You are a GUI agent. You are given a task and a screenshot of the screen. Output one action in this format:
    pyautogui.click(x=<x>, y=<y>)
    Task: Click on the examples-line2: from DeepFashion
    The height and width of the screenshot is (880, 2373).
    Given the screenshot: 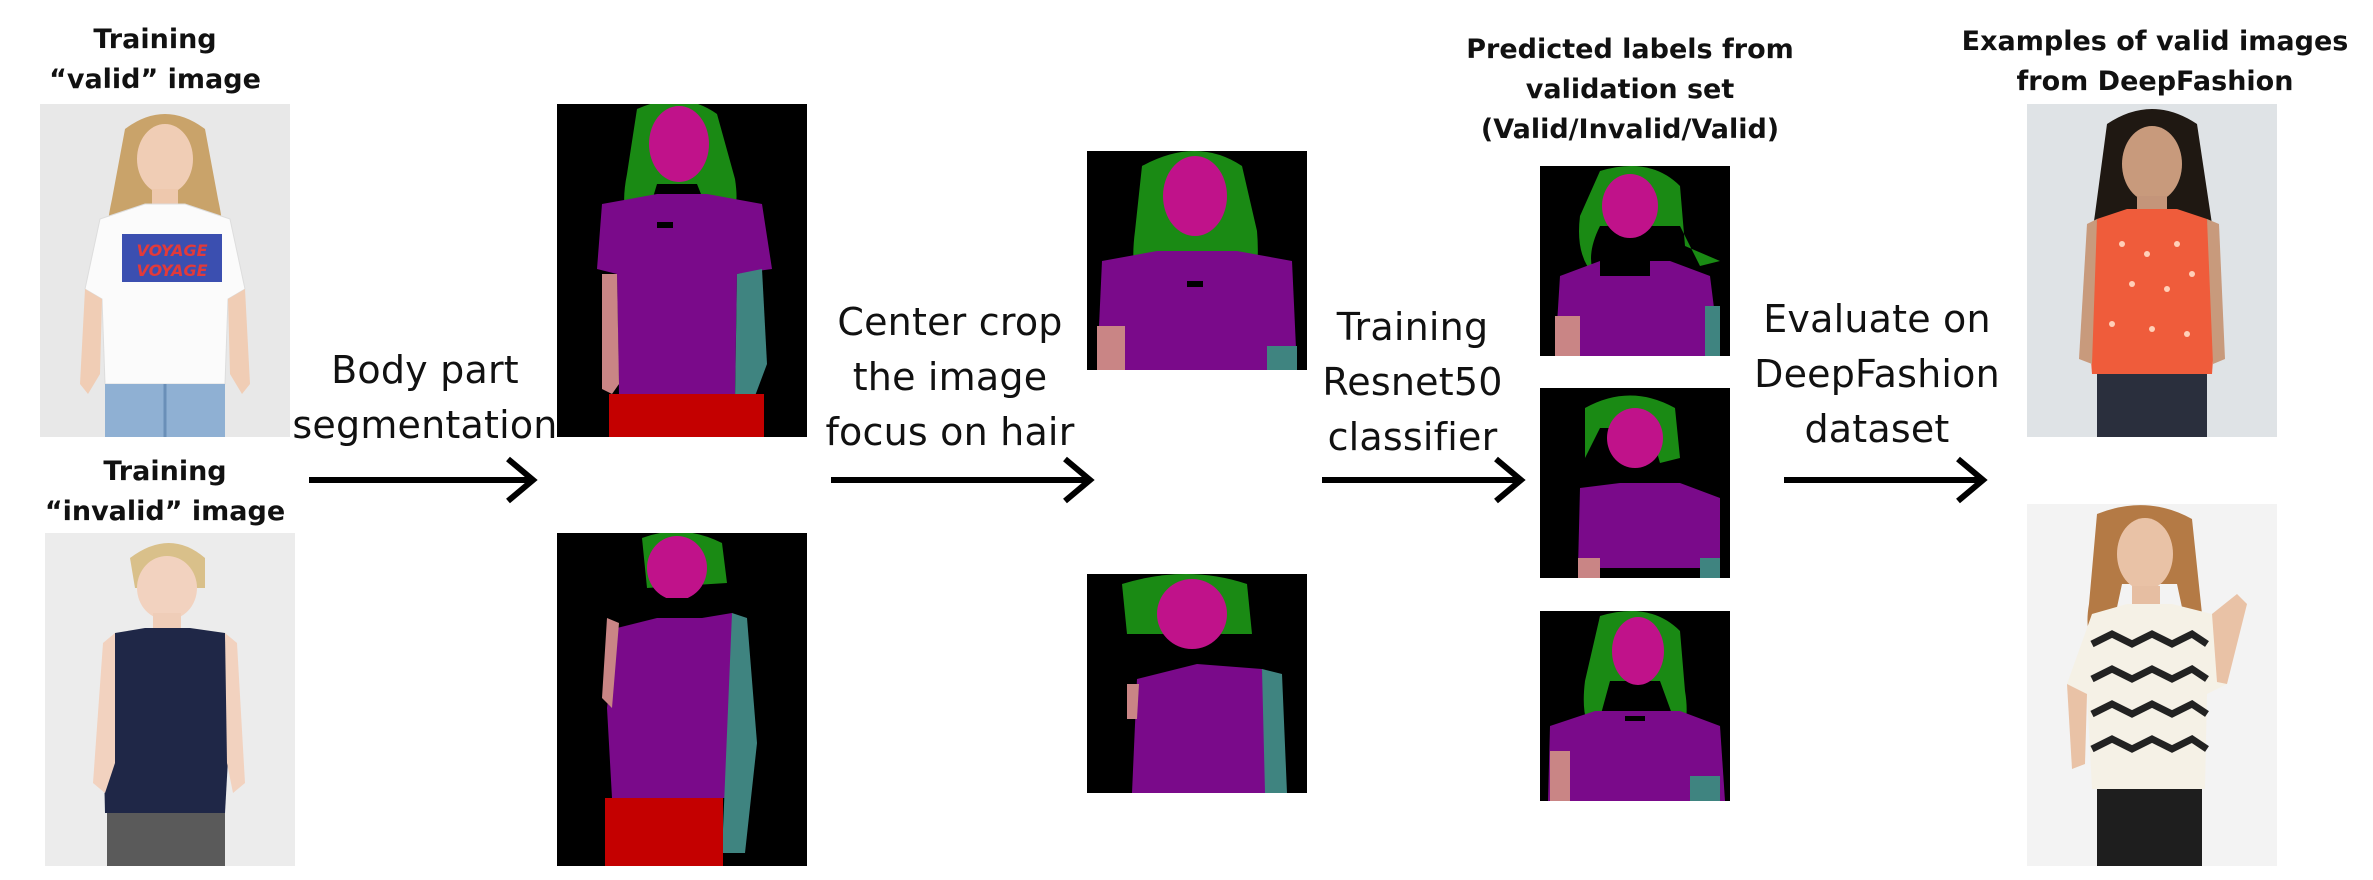 What is the action you would take?
    pyautogui.click(x=2155, y=81)
    